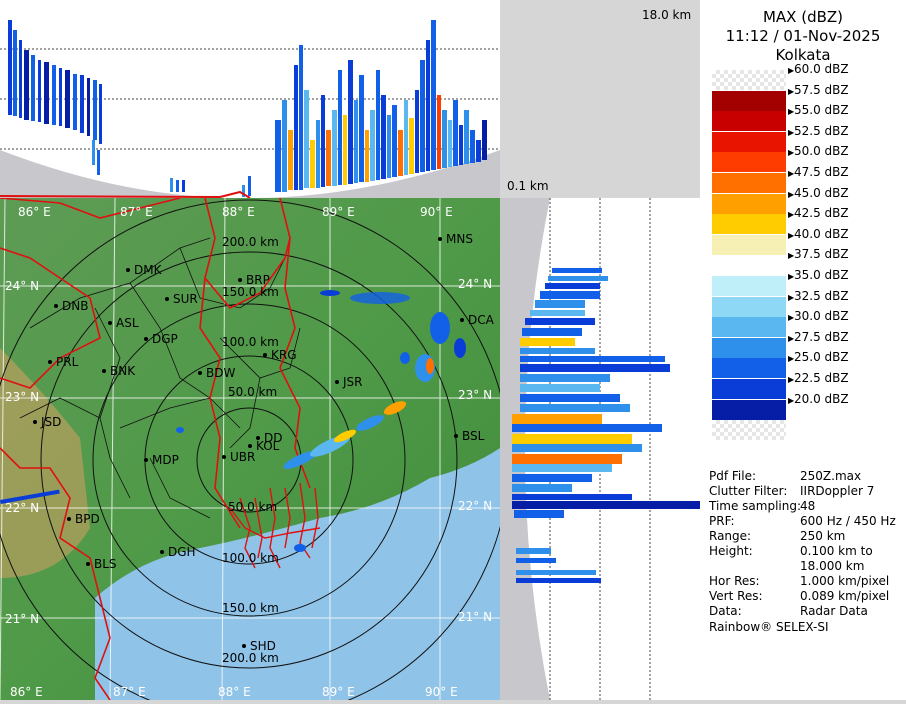  Describe the element at coordinates (803, 364) in the screenshot. I see `legend-row: ▶ 25.0 dBZ` at that location.